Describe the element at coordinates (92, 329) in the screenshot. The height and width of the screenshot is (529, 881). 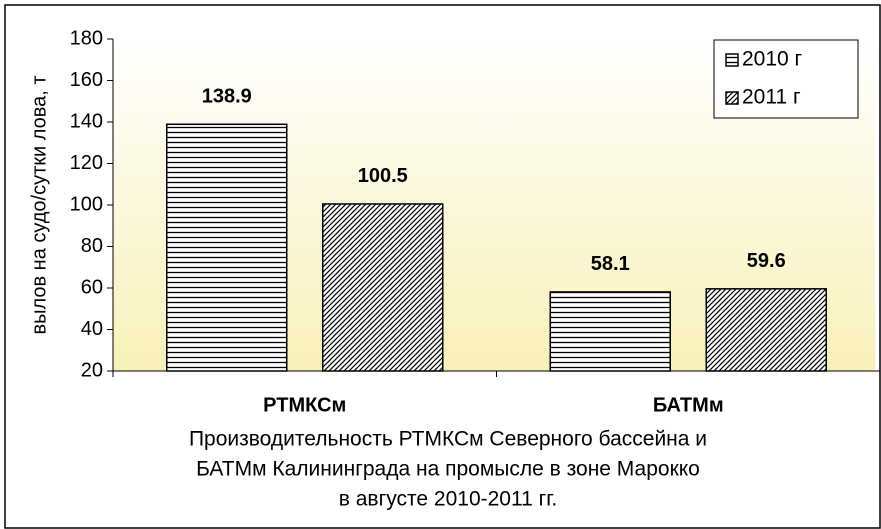
I see `y-tick-label: 40` at that location.